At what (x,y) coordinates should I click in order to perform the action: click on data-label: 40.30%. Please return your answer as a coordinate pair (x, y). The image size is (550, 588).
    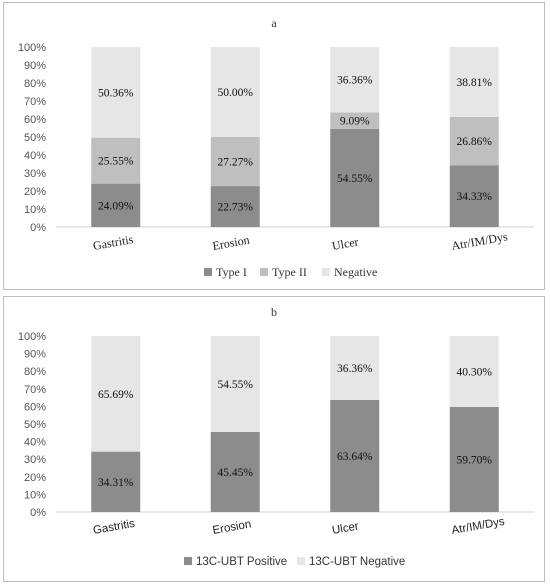
    Looking at the image, I should click on (475, 372).